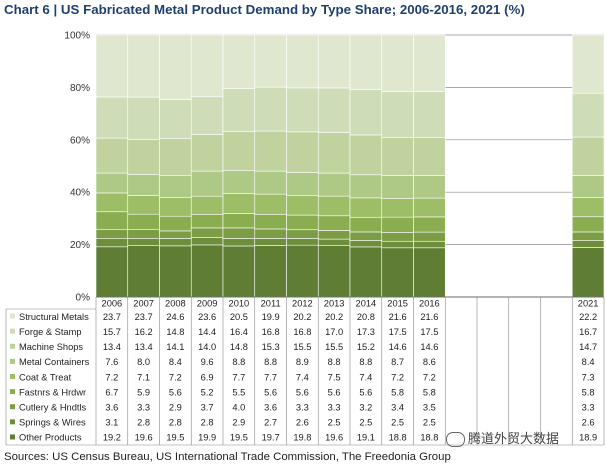 Image resolution: width=606 pixels, height=470 pixels. What do you see at coordinates (302, 438) in the screenshot?
I see `data-label: 19.8` at bounding box center [302, 438].